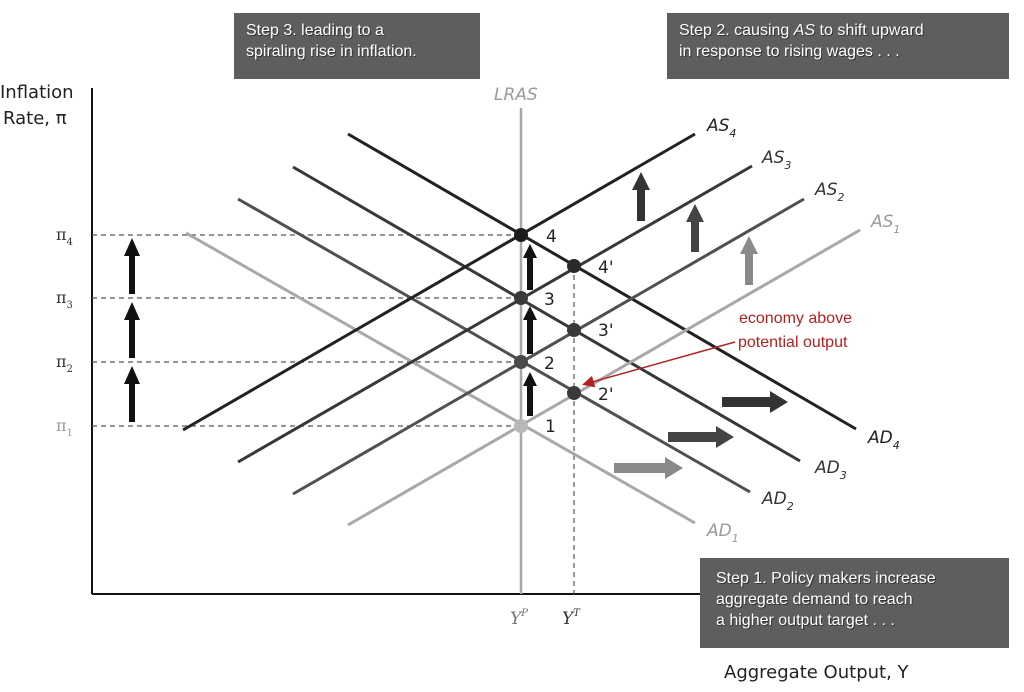  Describe the element at coordinates (550, 427) in the screenshot. I see `point-1-label: 1` at that location.